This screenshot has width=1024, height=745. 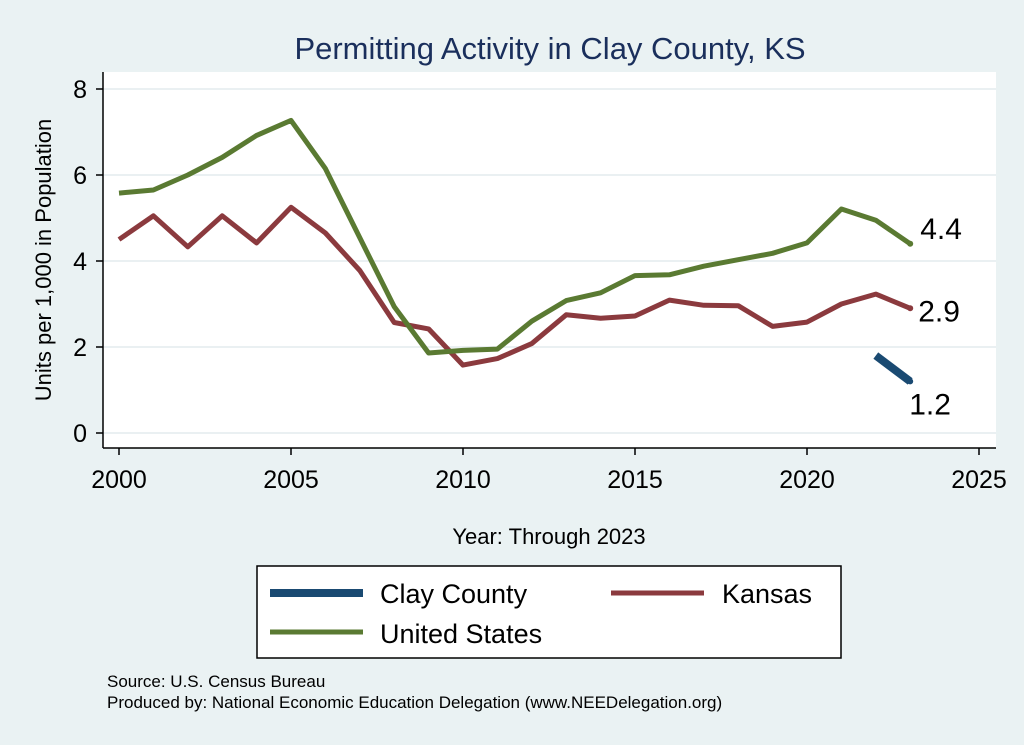 I want to click on y-axis: 0 2 4 6 8, so click(x=88, y=262).